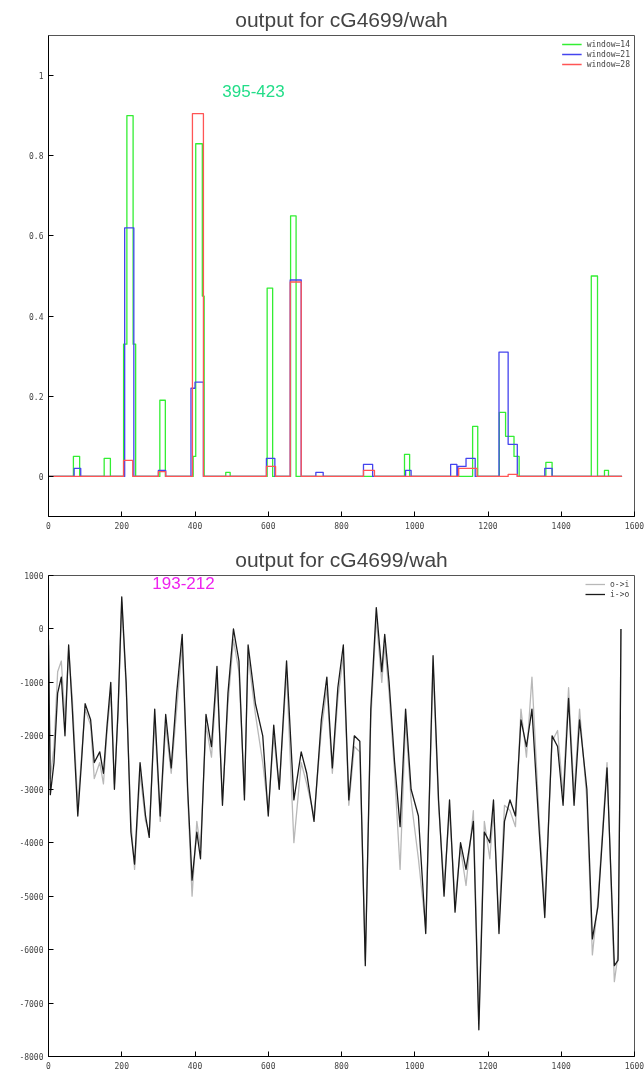 The image size is (644, 1084). Describe the element at coordinates (608, 54) in the screenshot. I see `legend-label: window=21` at that location.